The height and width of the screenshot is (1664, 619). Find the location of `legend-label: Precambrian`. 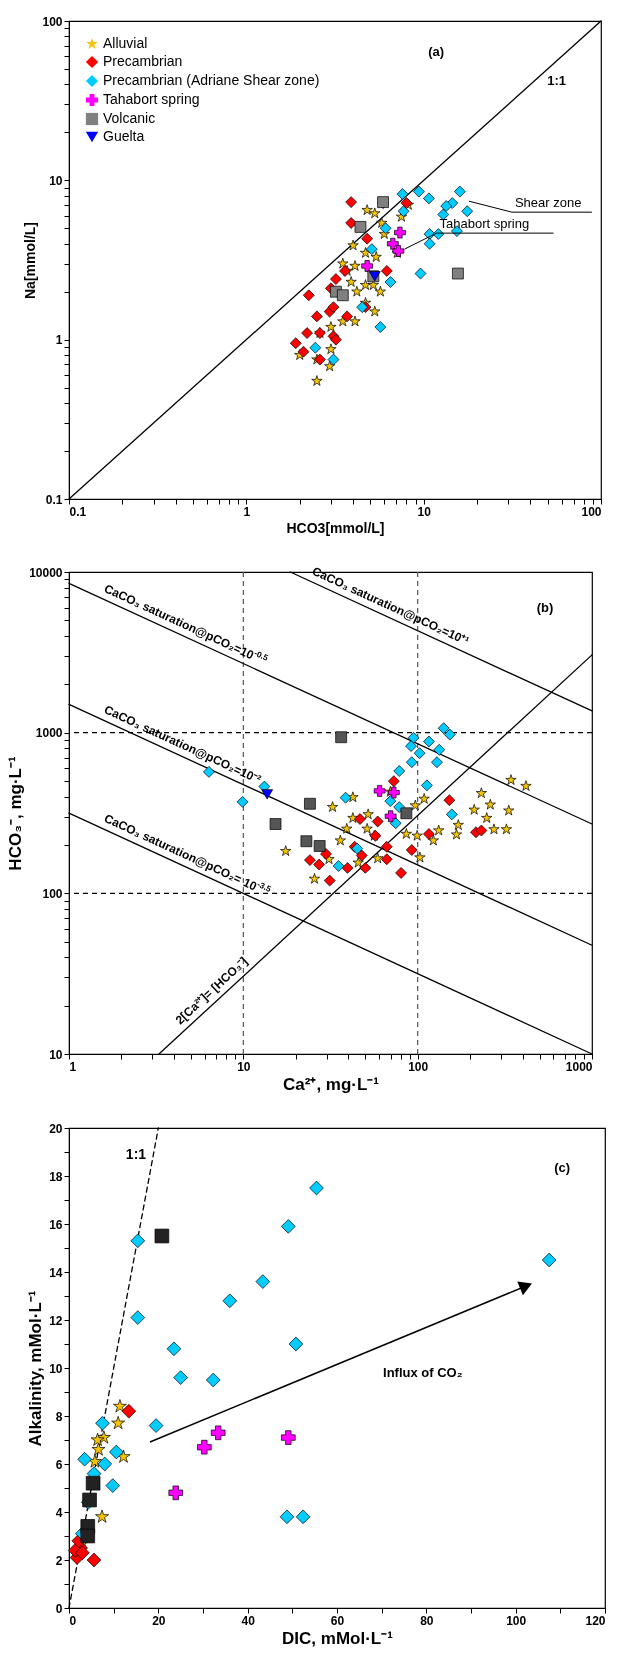

legend-label: Precambrian is located at coordinates (143, 61).